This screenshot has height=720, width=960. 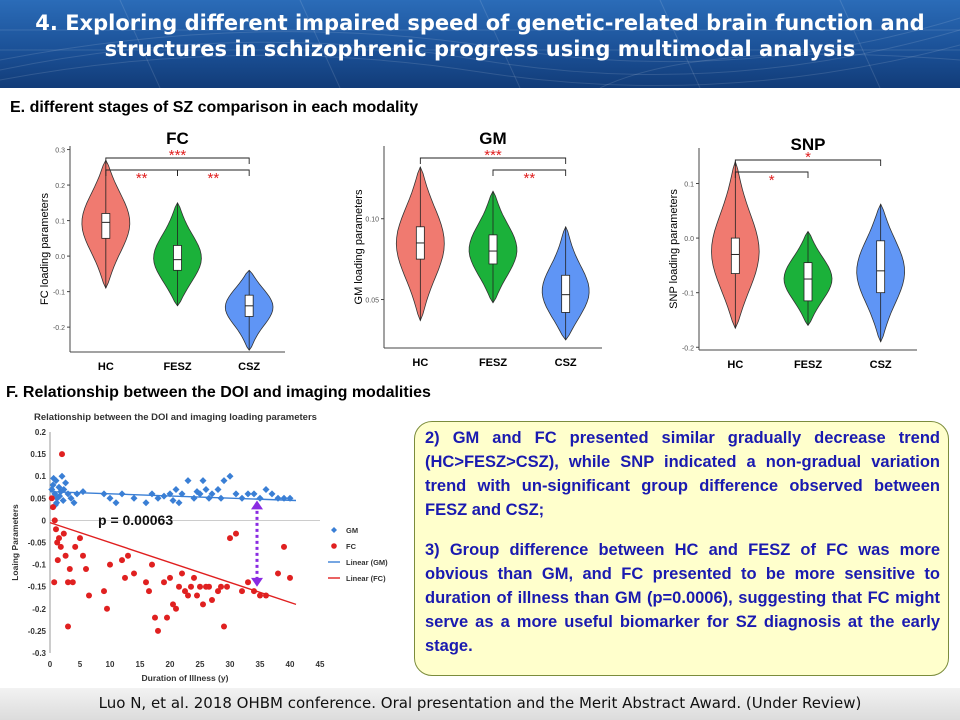 I want to click on y-tick-label: -0.25, so click(x=37, y=631).